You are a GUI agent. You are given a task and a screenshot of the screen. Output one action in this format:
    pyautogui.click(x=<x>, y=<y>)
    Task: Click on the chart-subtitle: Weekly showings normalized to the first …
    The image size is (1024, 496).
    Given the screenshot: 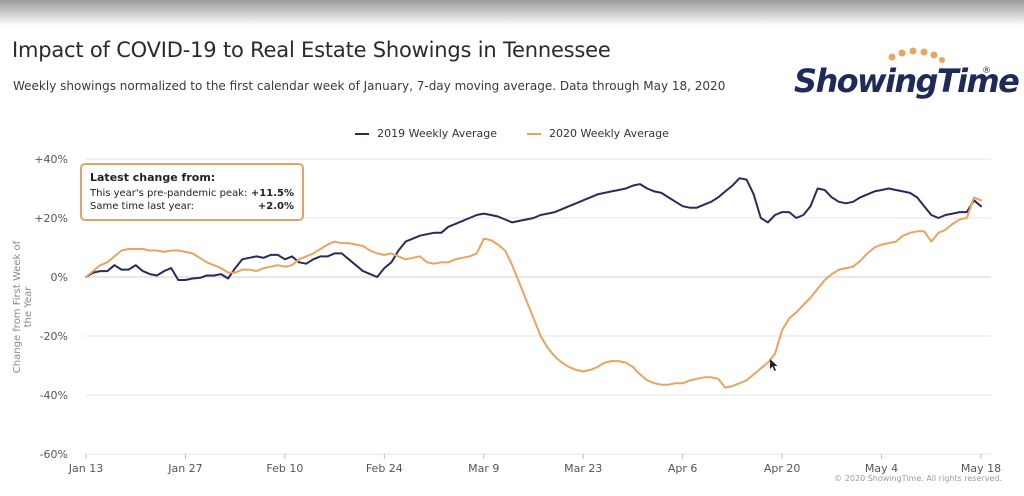 What is the action you would take?
    pyautogui.click(x=369, y=86)
    